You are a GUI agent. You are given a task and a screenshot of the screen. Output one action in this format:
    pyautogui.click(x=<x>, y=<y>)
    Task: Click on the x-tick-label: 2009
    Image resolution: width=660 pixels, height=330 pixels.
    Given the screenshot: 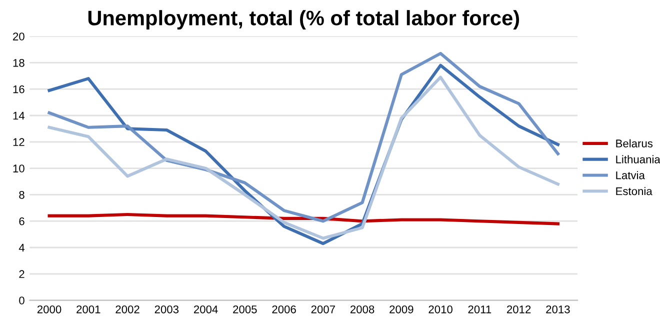 What is the action you would take?
    pyautogui.click(x=402, y=309)
    